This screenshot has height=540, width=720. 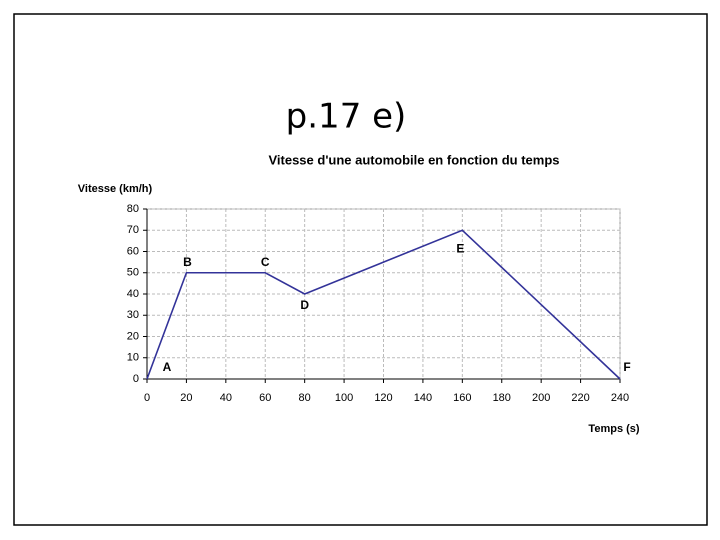 What do you see at coordinates (460, 248) in the screenshot?
I see `point-annotation: E` at bounding box center [460, 248].